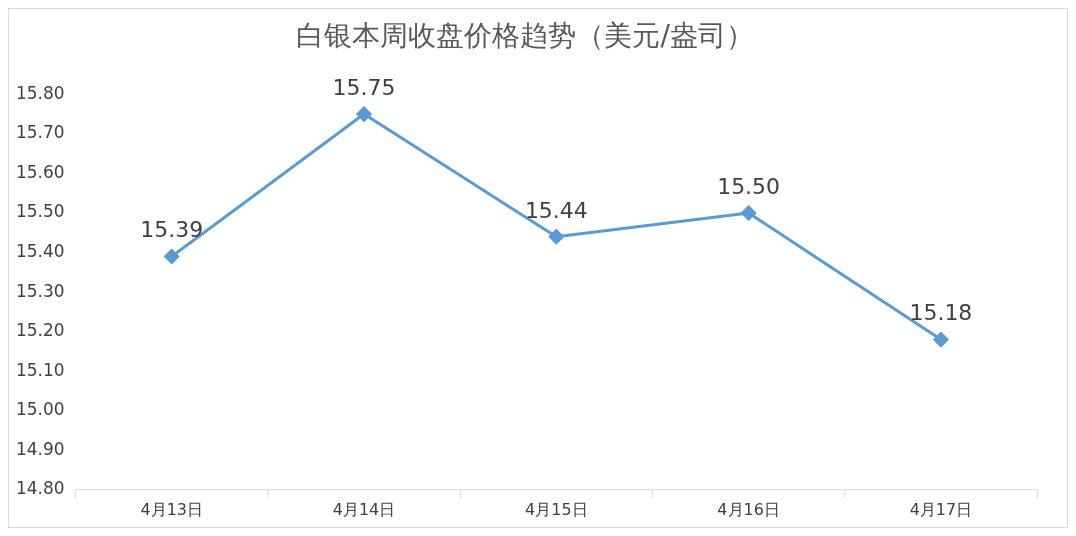  Describe the element at coordinates (40, 488) in the screenshot. I see `y-tick-label: 14.80` at that location.